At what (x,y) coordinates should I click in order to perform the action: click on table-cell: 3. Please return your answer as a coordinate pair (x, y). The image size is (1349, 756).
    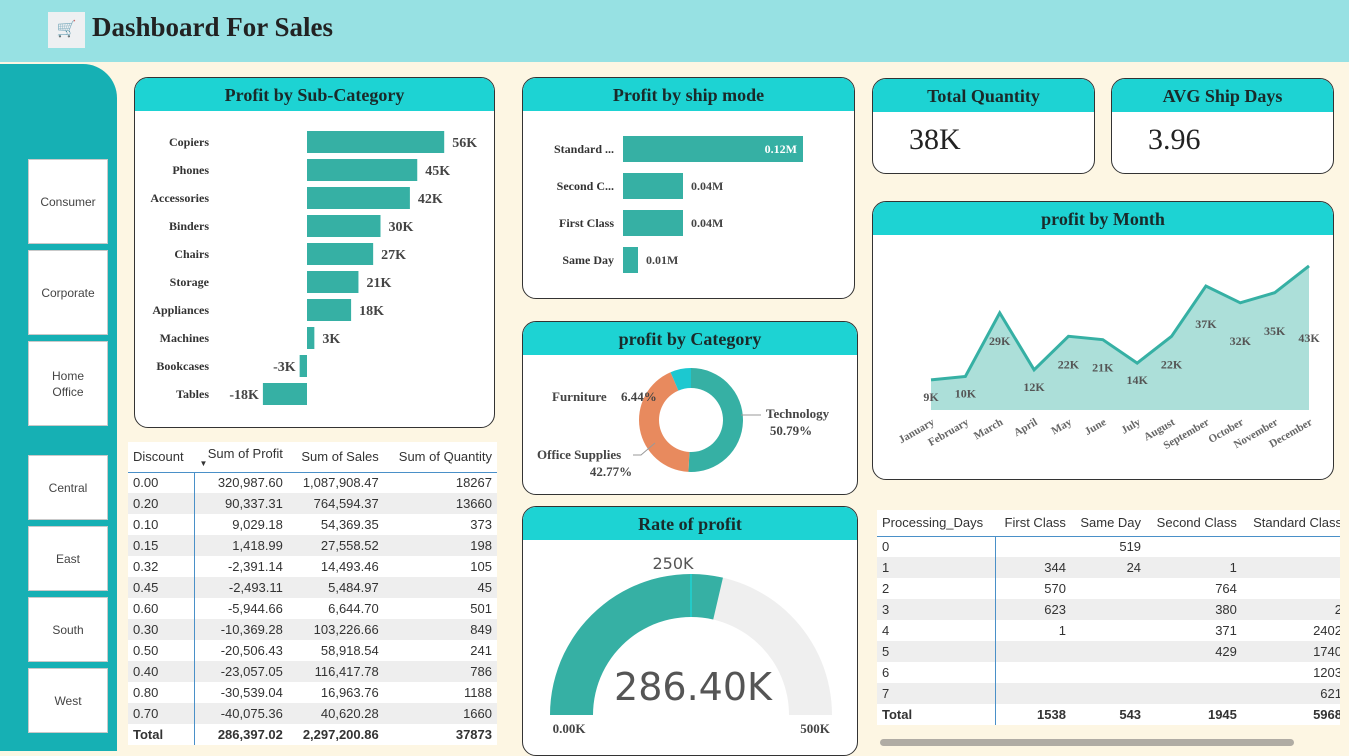
    Looking at the image, I should click on (936, 609).